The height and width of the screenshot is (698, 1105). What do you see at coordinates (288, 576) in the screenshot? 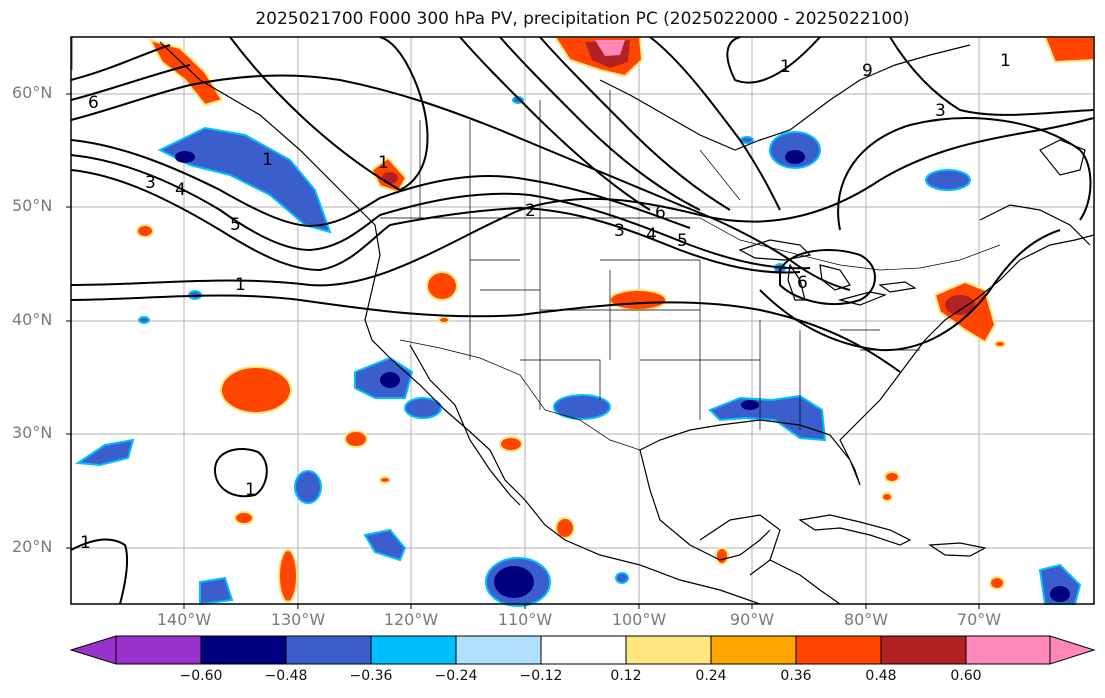
I see `pos-blob-hawaii-strip` at bounding box center [288, 576].